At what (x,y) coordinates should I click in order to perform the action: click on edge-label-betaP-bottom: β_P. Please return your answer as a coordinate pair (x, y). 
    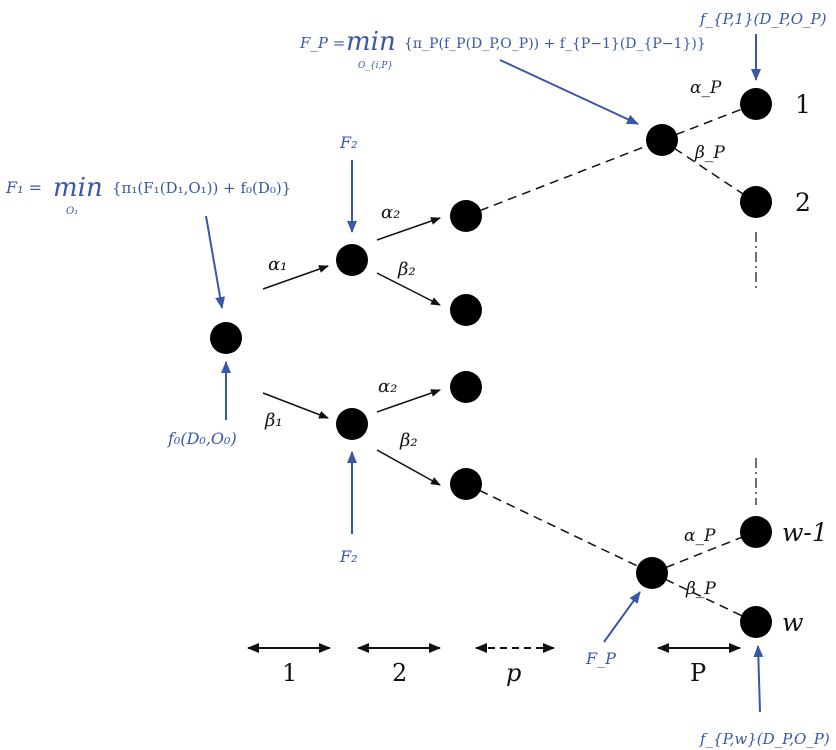
    Looking at the image, I should click on (700, 589).